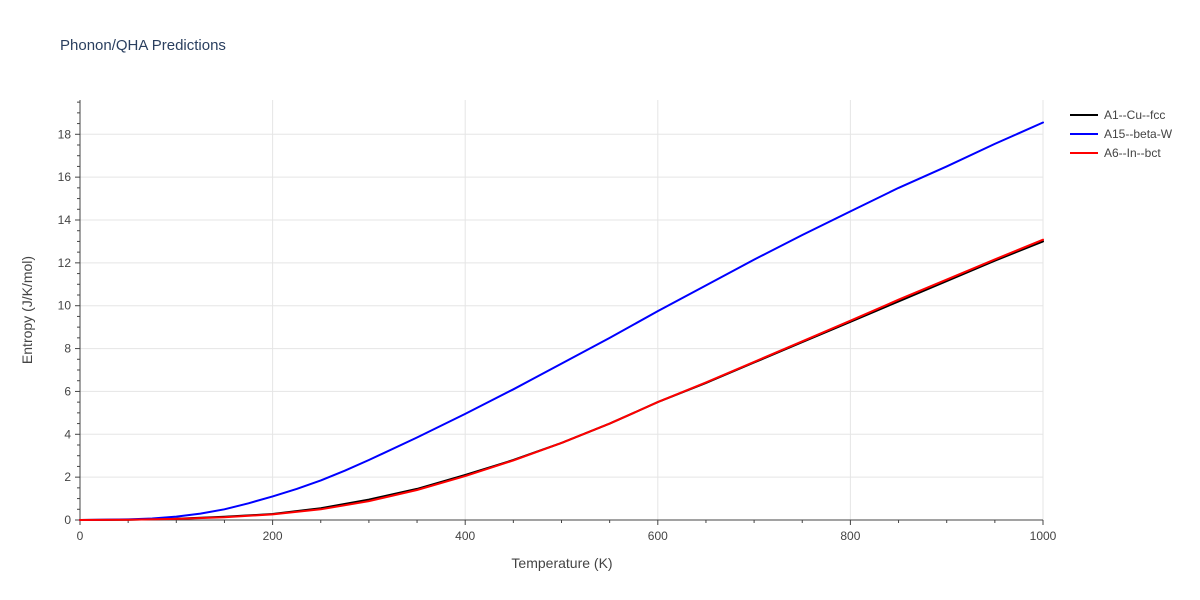 The height and width of the screenshot is (600, 1200). Describe the element at coordinates (1138, 134) in the screenshot. I see `legend-label: A15--beta-W` at that location.